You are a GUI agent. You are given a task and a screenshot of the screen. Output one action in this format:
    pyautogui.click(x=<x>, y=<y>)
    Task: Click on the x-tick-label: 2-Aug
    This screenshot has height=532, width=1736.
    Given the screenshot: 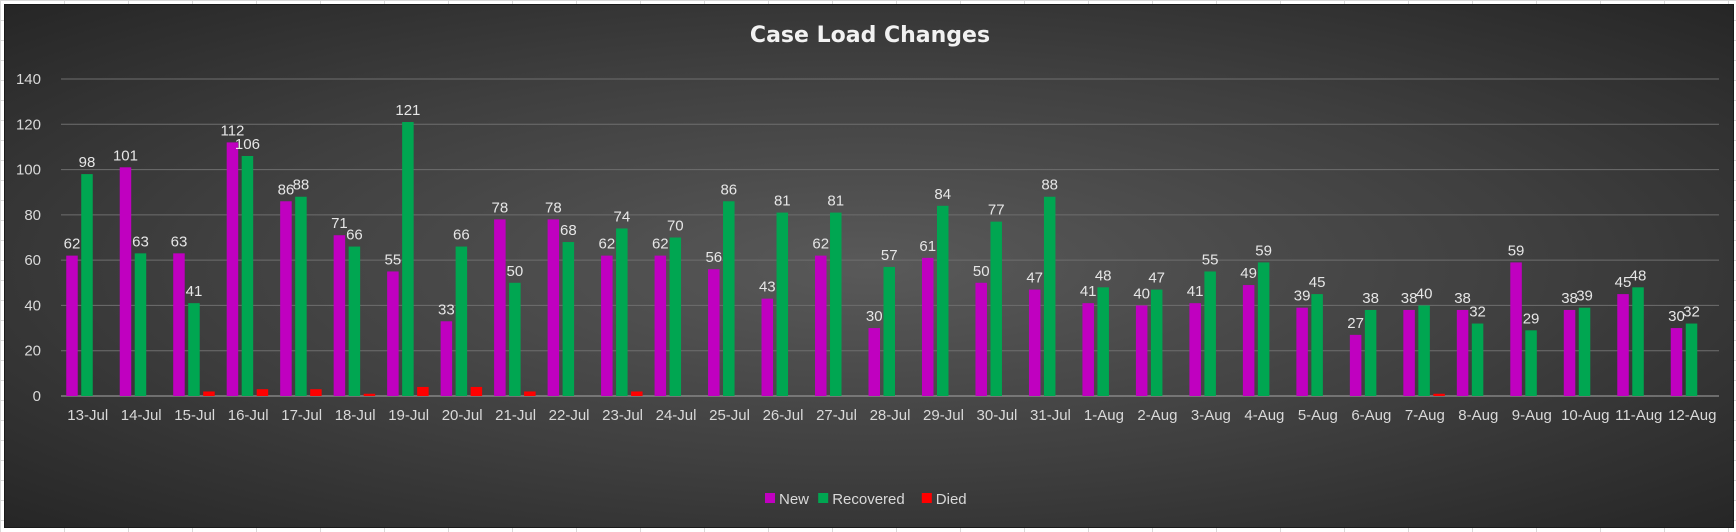 What is the action you would take?
    pyautogui.click(x=1157, y=415)
    